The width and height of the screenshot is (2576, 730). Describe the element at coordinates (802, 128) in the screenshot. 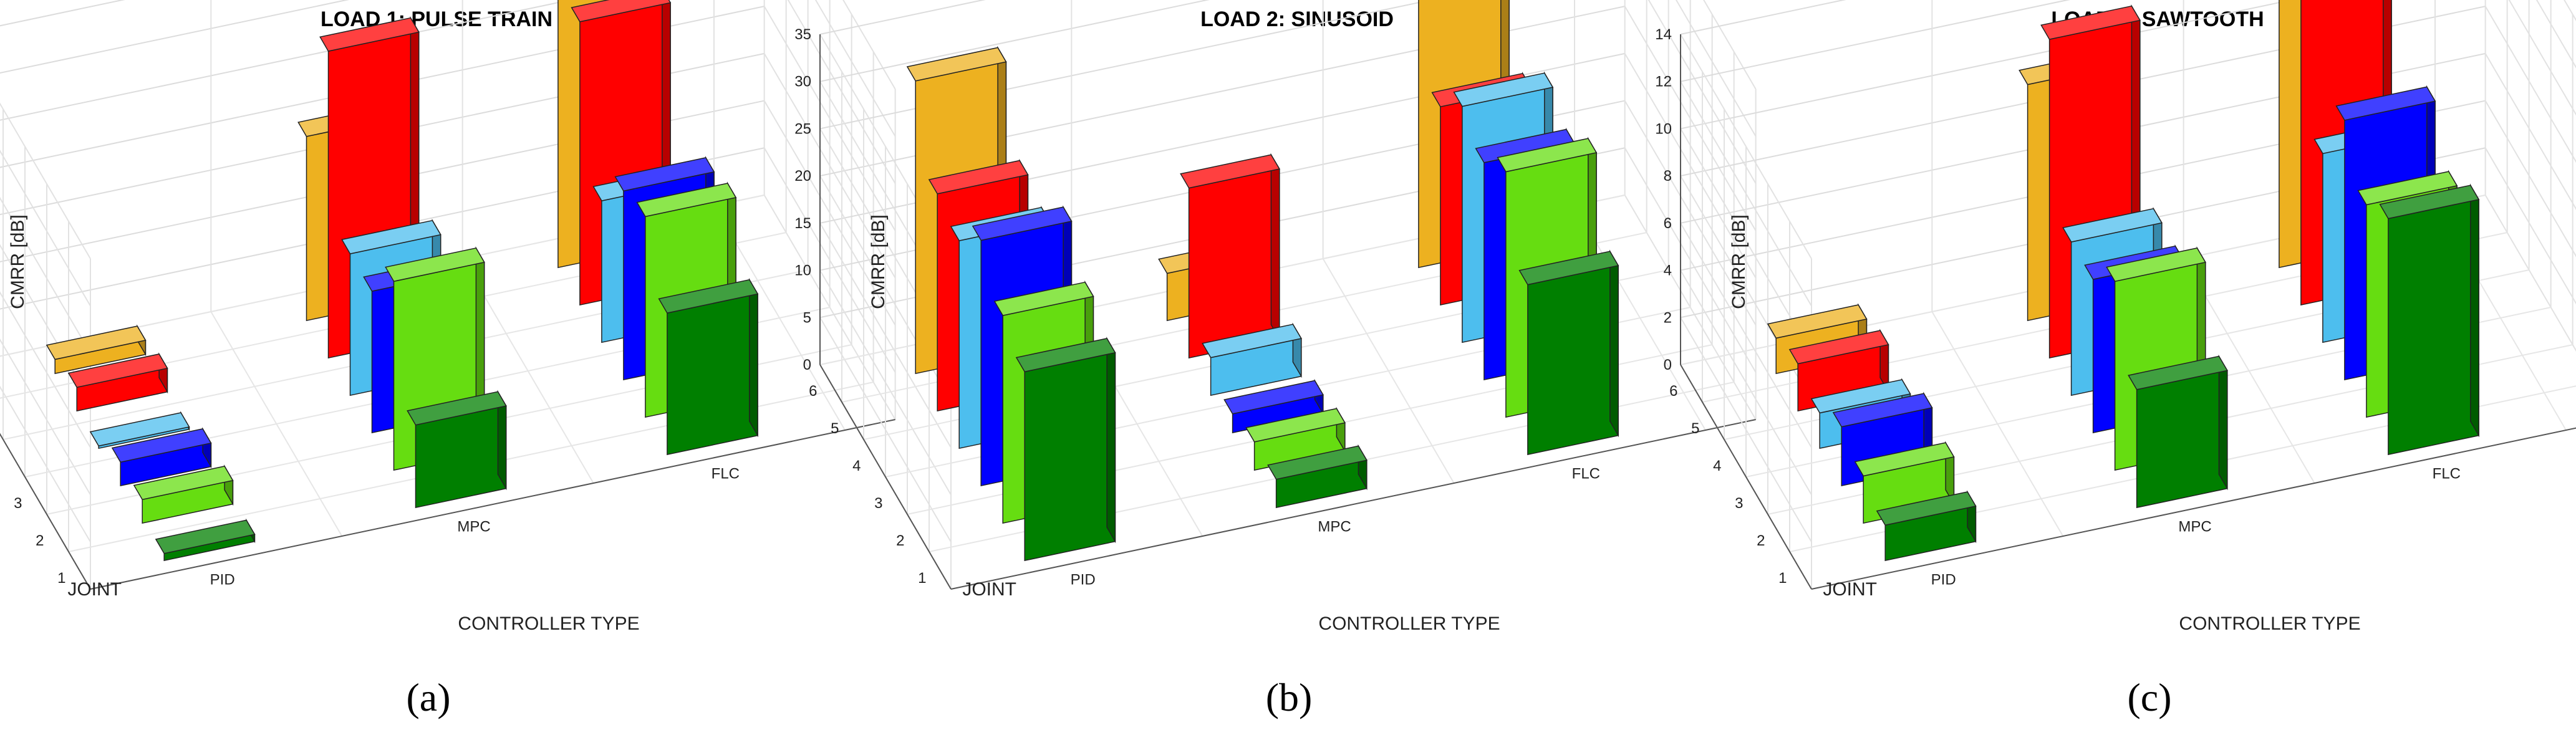

I see `z-tick-label: 25` at that location.